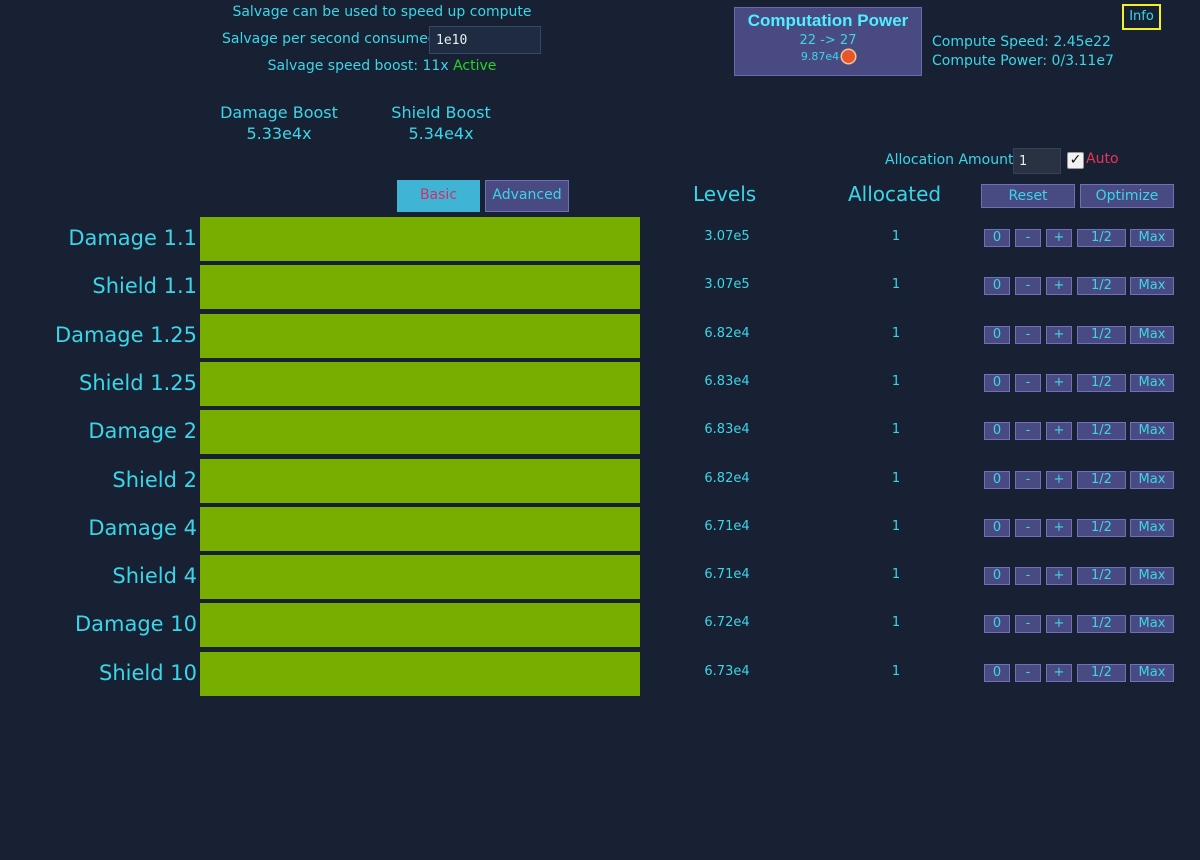 Image resolution: width=1200 pixels, height=860 pixels. I want to click on damage-boost-label: Damage Boost, so click(279, 112).